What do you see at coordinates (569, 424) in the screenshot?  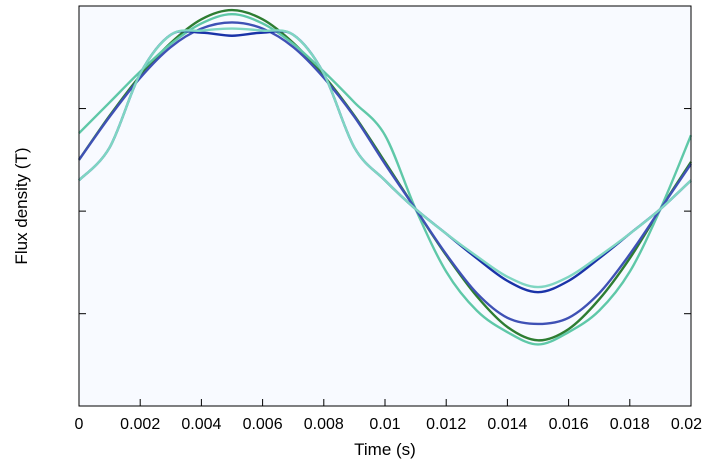 I see `x-tick-label-8: 0.016` at bounding box center [569, 424].